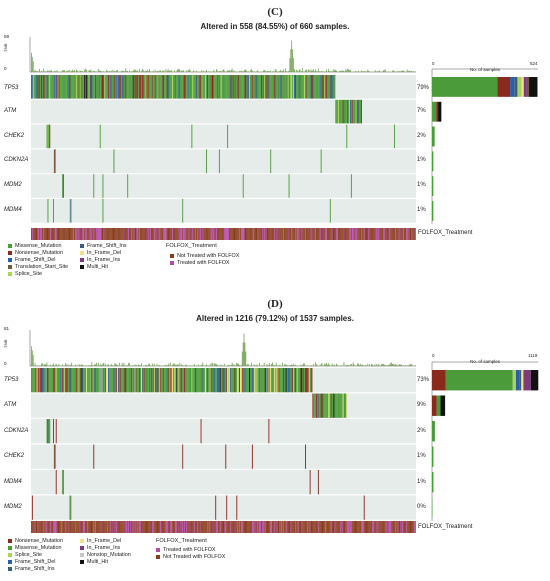  Describe the element at coordinates (534, 63) in the screenshot. I see `gene-bar-axis-max: 524` at that location.